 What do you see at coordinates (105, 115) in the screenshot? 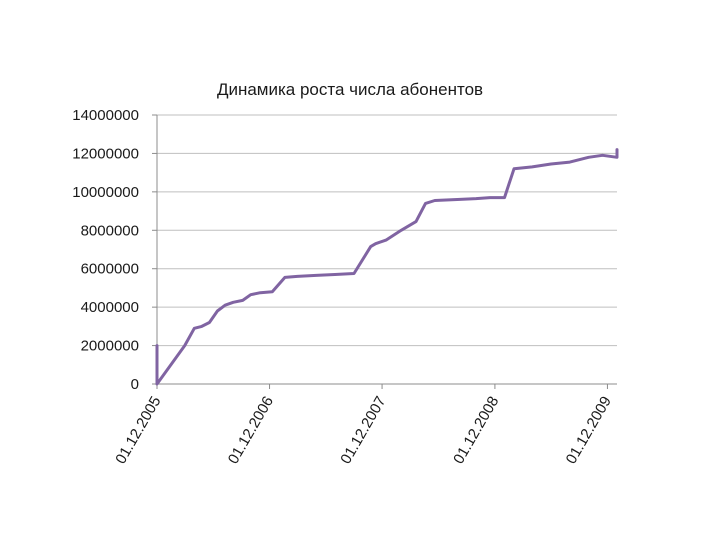
I see `y-tick-label: 14000000` at bounding box center [105, 115].